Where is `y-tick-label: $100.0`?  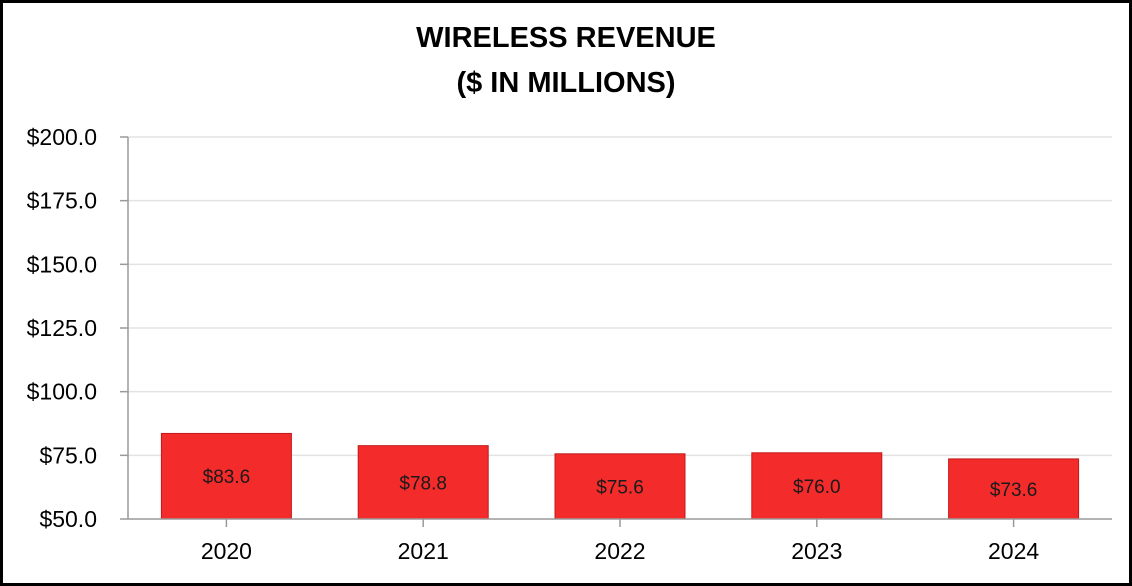 y-tick-label: $100.0 is located at coordinates (62, 392).